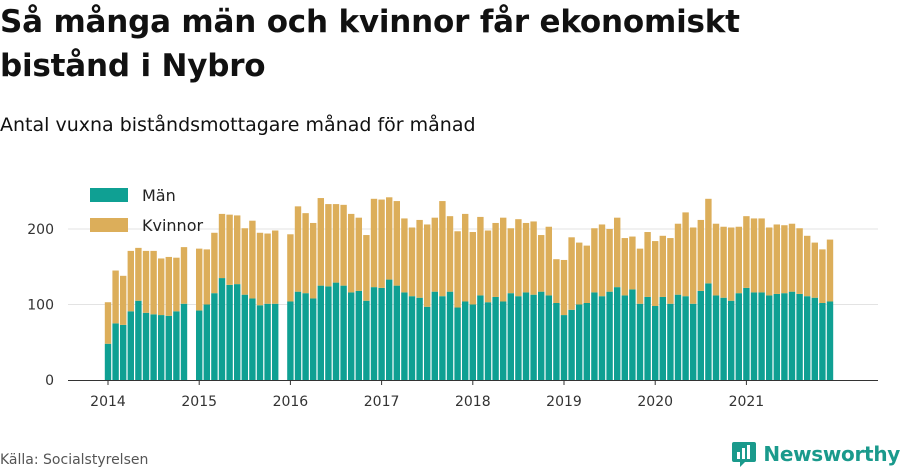 Image resolution: width=900 pixels, height=474 pixels. I want to click on bar-chart-logo-icon, so click(744, 454).